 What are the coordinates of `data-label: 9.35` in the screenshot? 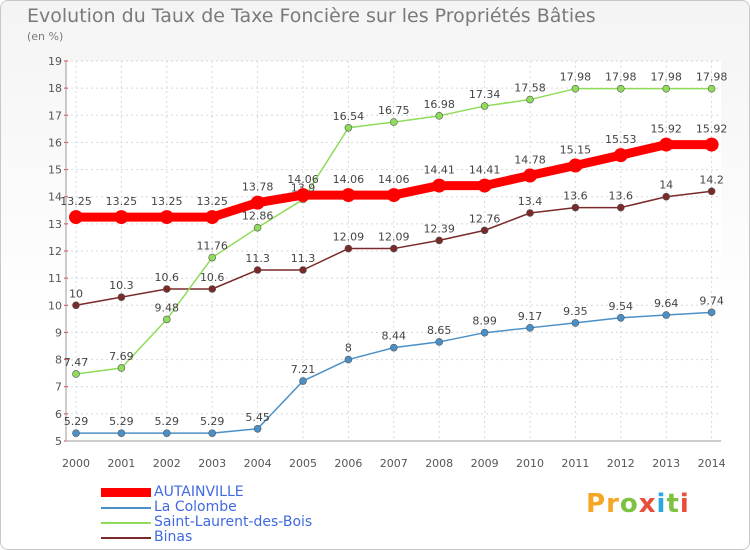 It's located at (575, 311).